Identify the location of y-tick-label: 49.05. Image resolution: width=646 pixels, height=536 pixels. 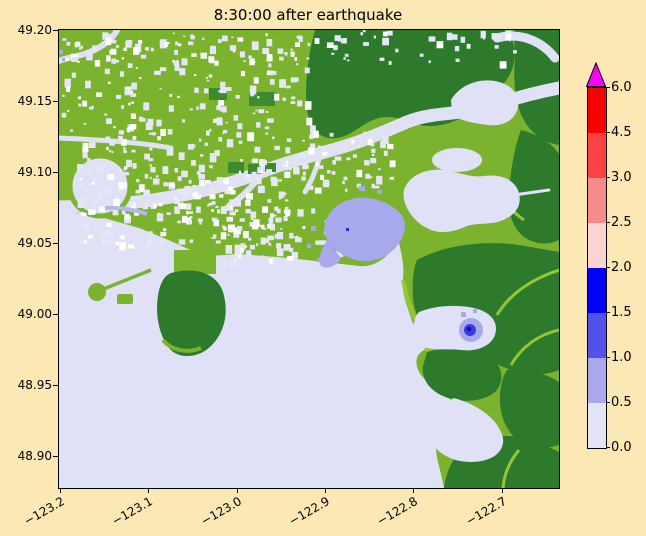
(34, 243).